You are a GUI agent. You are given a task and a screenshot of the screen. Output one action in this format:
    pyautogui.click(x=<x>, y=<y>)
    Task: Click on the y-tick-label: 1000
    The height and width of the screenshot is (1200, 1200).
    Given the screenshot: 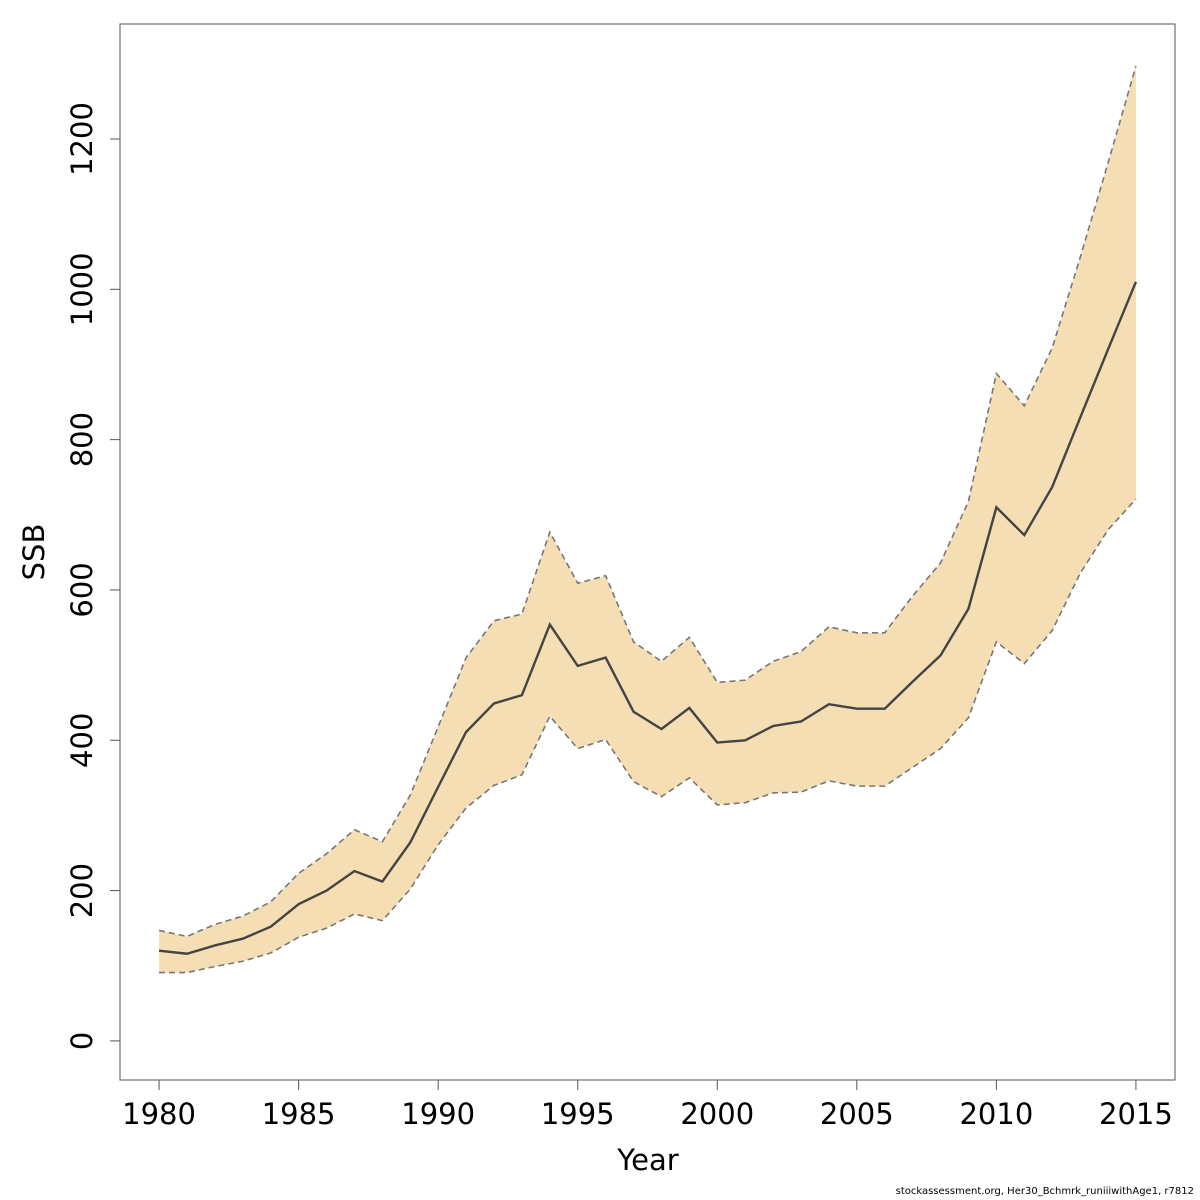 What is the action you would take?
    pyautogui.click(x=82, y=289)
    